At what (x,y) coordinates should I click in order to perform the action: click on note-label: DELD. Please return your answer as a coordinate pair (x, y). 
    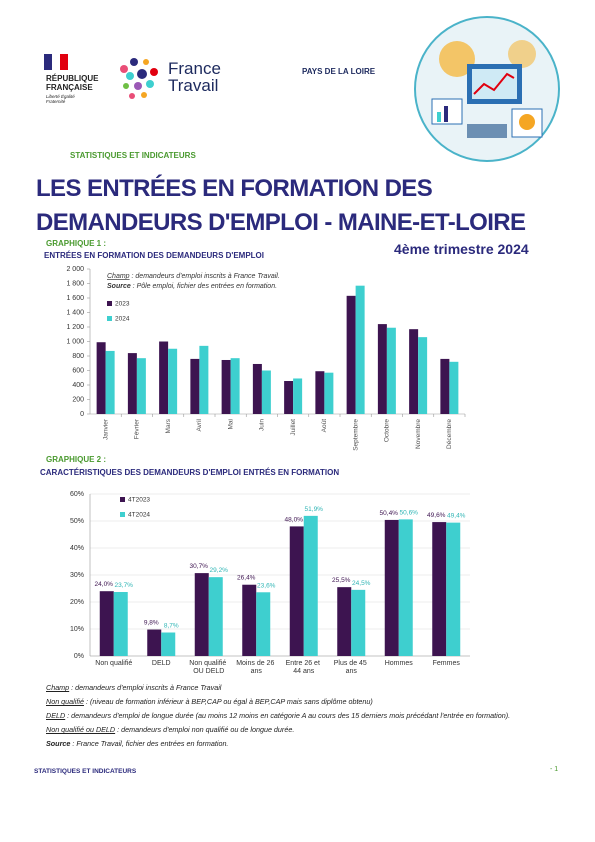
    Looking at the image, I should click on (56, 715).